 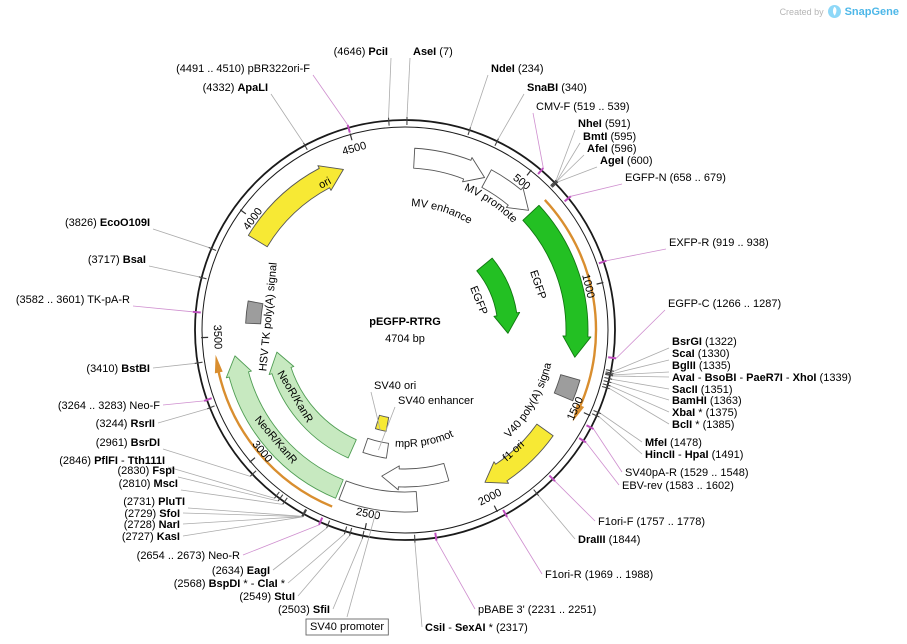 I want to click on feature-sv40-poly-a-signal, so click(x=567, y=388).